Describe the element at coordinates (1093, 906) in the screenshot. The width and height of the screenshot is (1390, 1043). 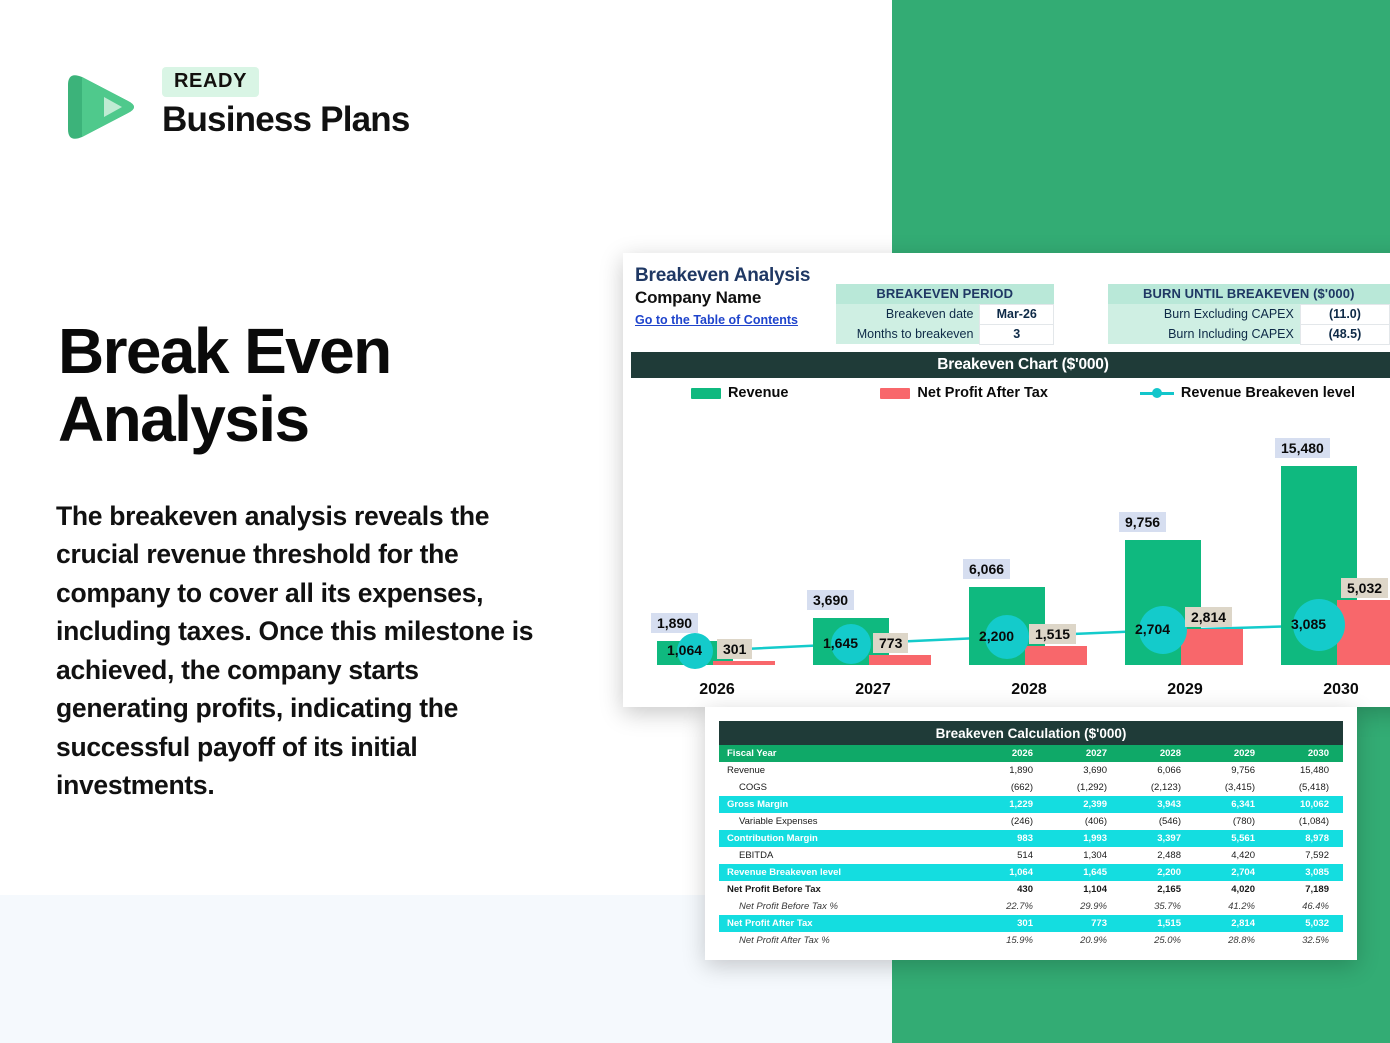
I see `row-value: 29.9%` at that location.